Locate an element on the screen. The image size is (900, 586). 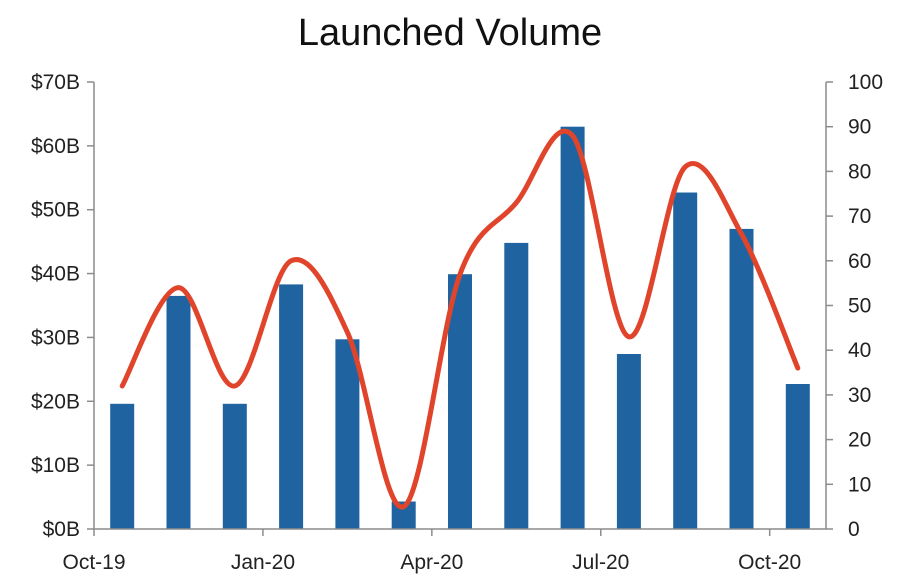
y-left-tick-label: $30B is located at coordinates (55, 337).